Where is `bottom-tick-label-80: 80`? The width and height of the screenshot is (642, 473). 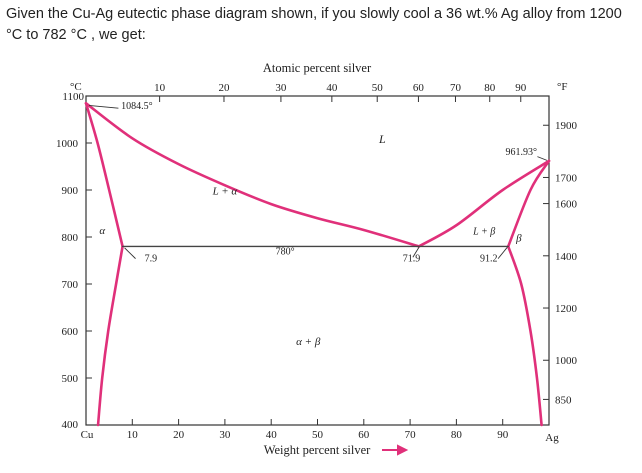 bottom-tick-label-80: 80 is located at coordinates (457, 435).